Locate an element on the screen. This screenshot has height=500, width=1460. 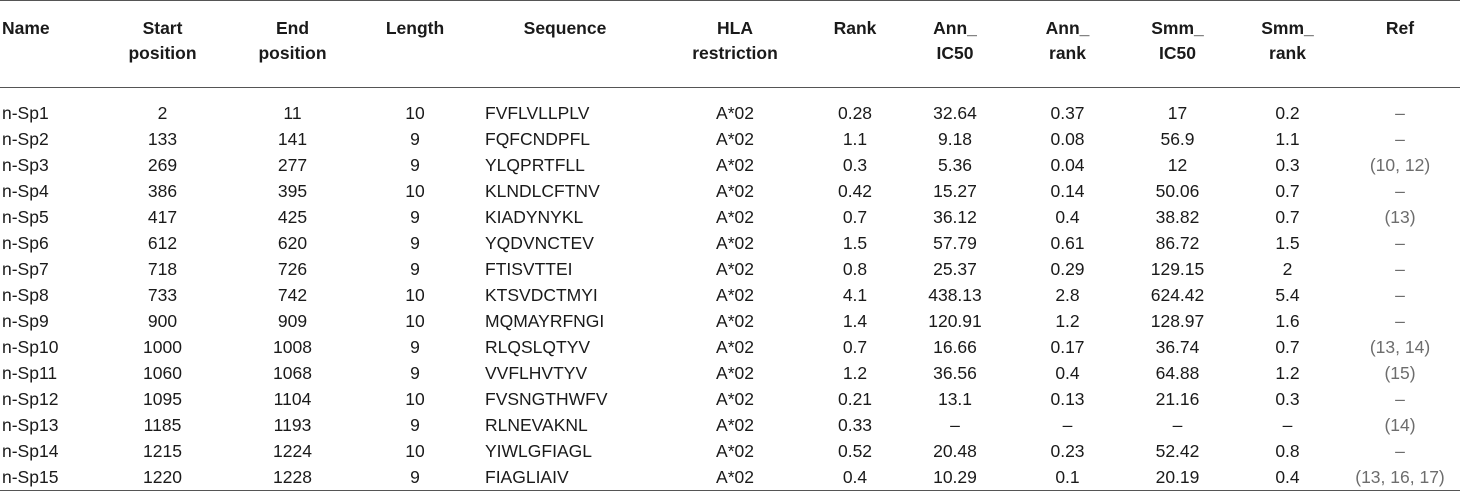
cell-smm-ic50: 52.42 is located at coordinates (1177, 451).